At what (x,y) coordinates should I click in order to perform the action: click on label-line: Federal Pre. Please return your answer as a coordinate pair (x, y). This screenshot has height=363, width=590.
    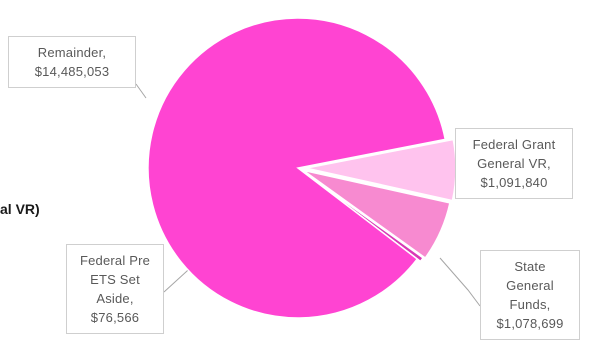
    Looking at the image, I should click on (115, 260).